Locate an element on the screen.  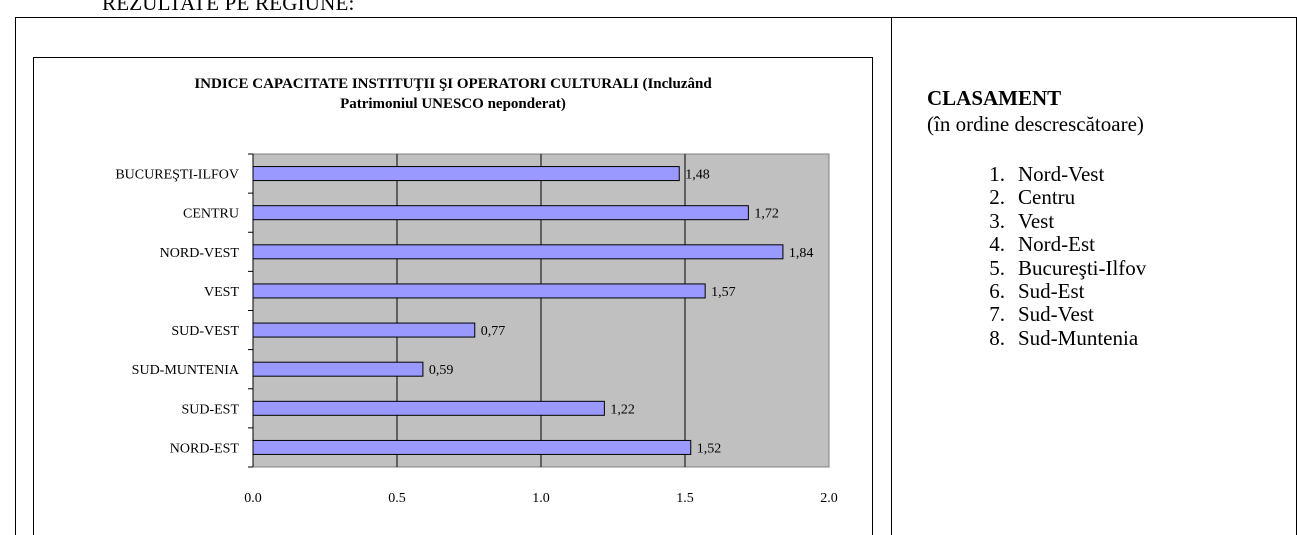
x-tick-label: 1.0 is located at coordinates (541, 498).